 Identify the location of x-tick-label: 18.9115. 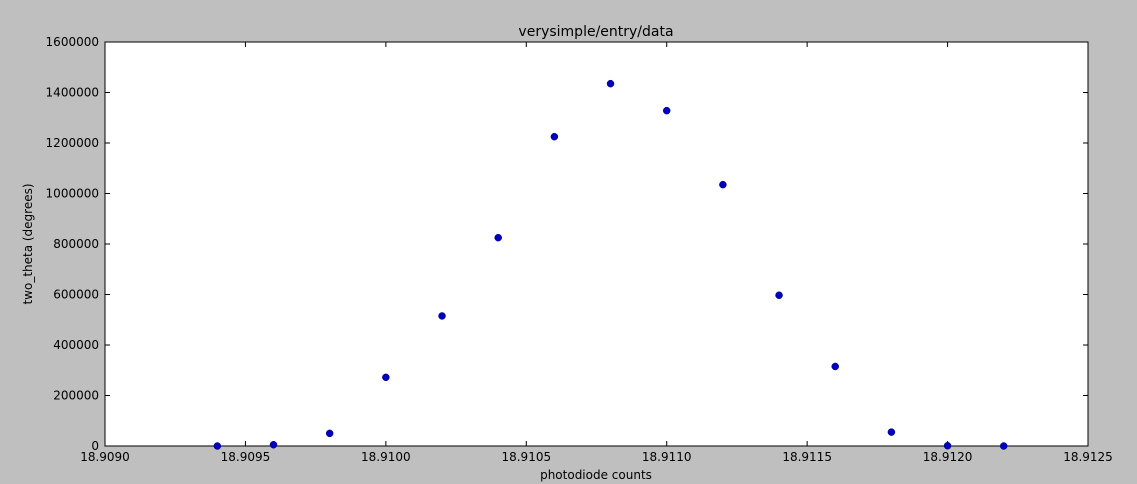
(807, 457).